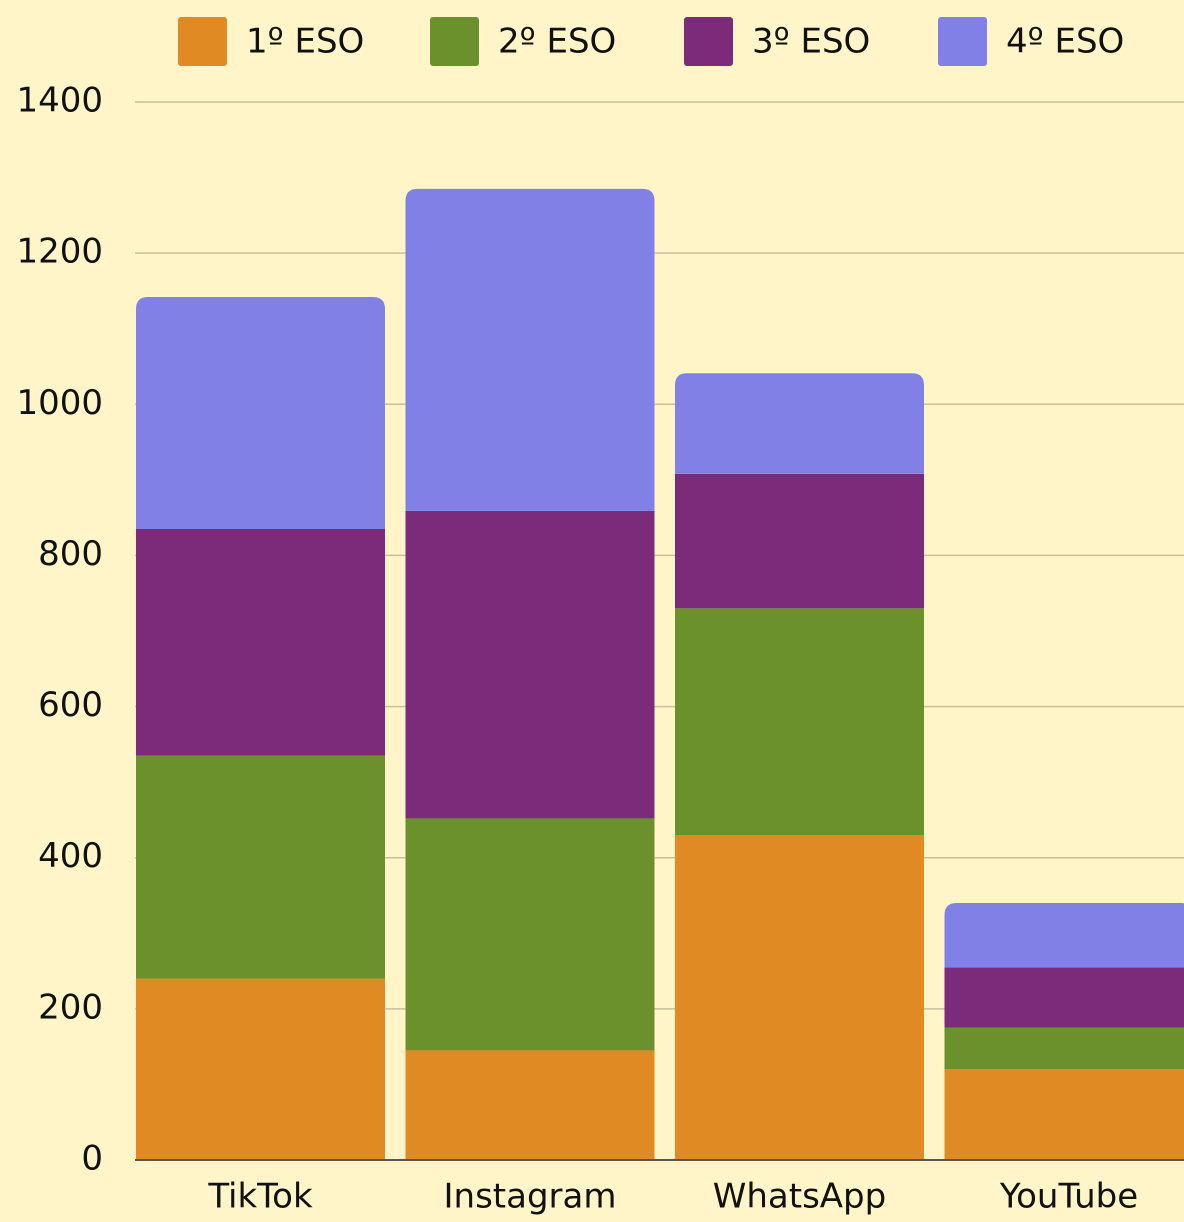  I want to click on legend-label: 4º ESO, so click(1065, 42).